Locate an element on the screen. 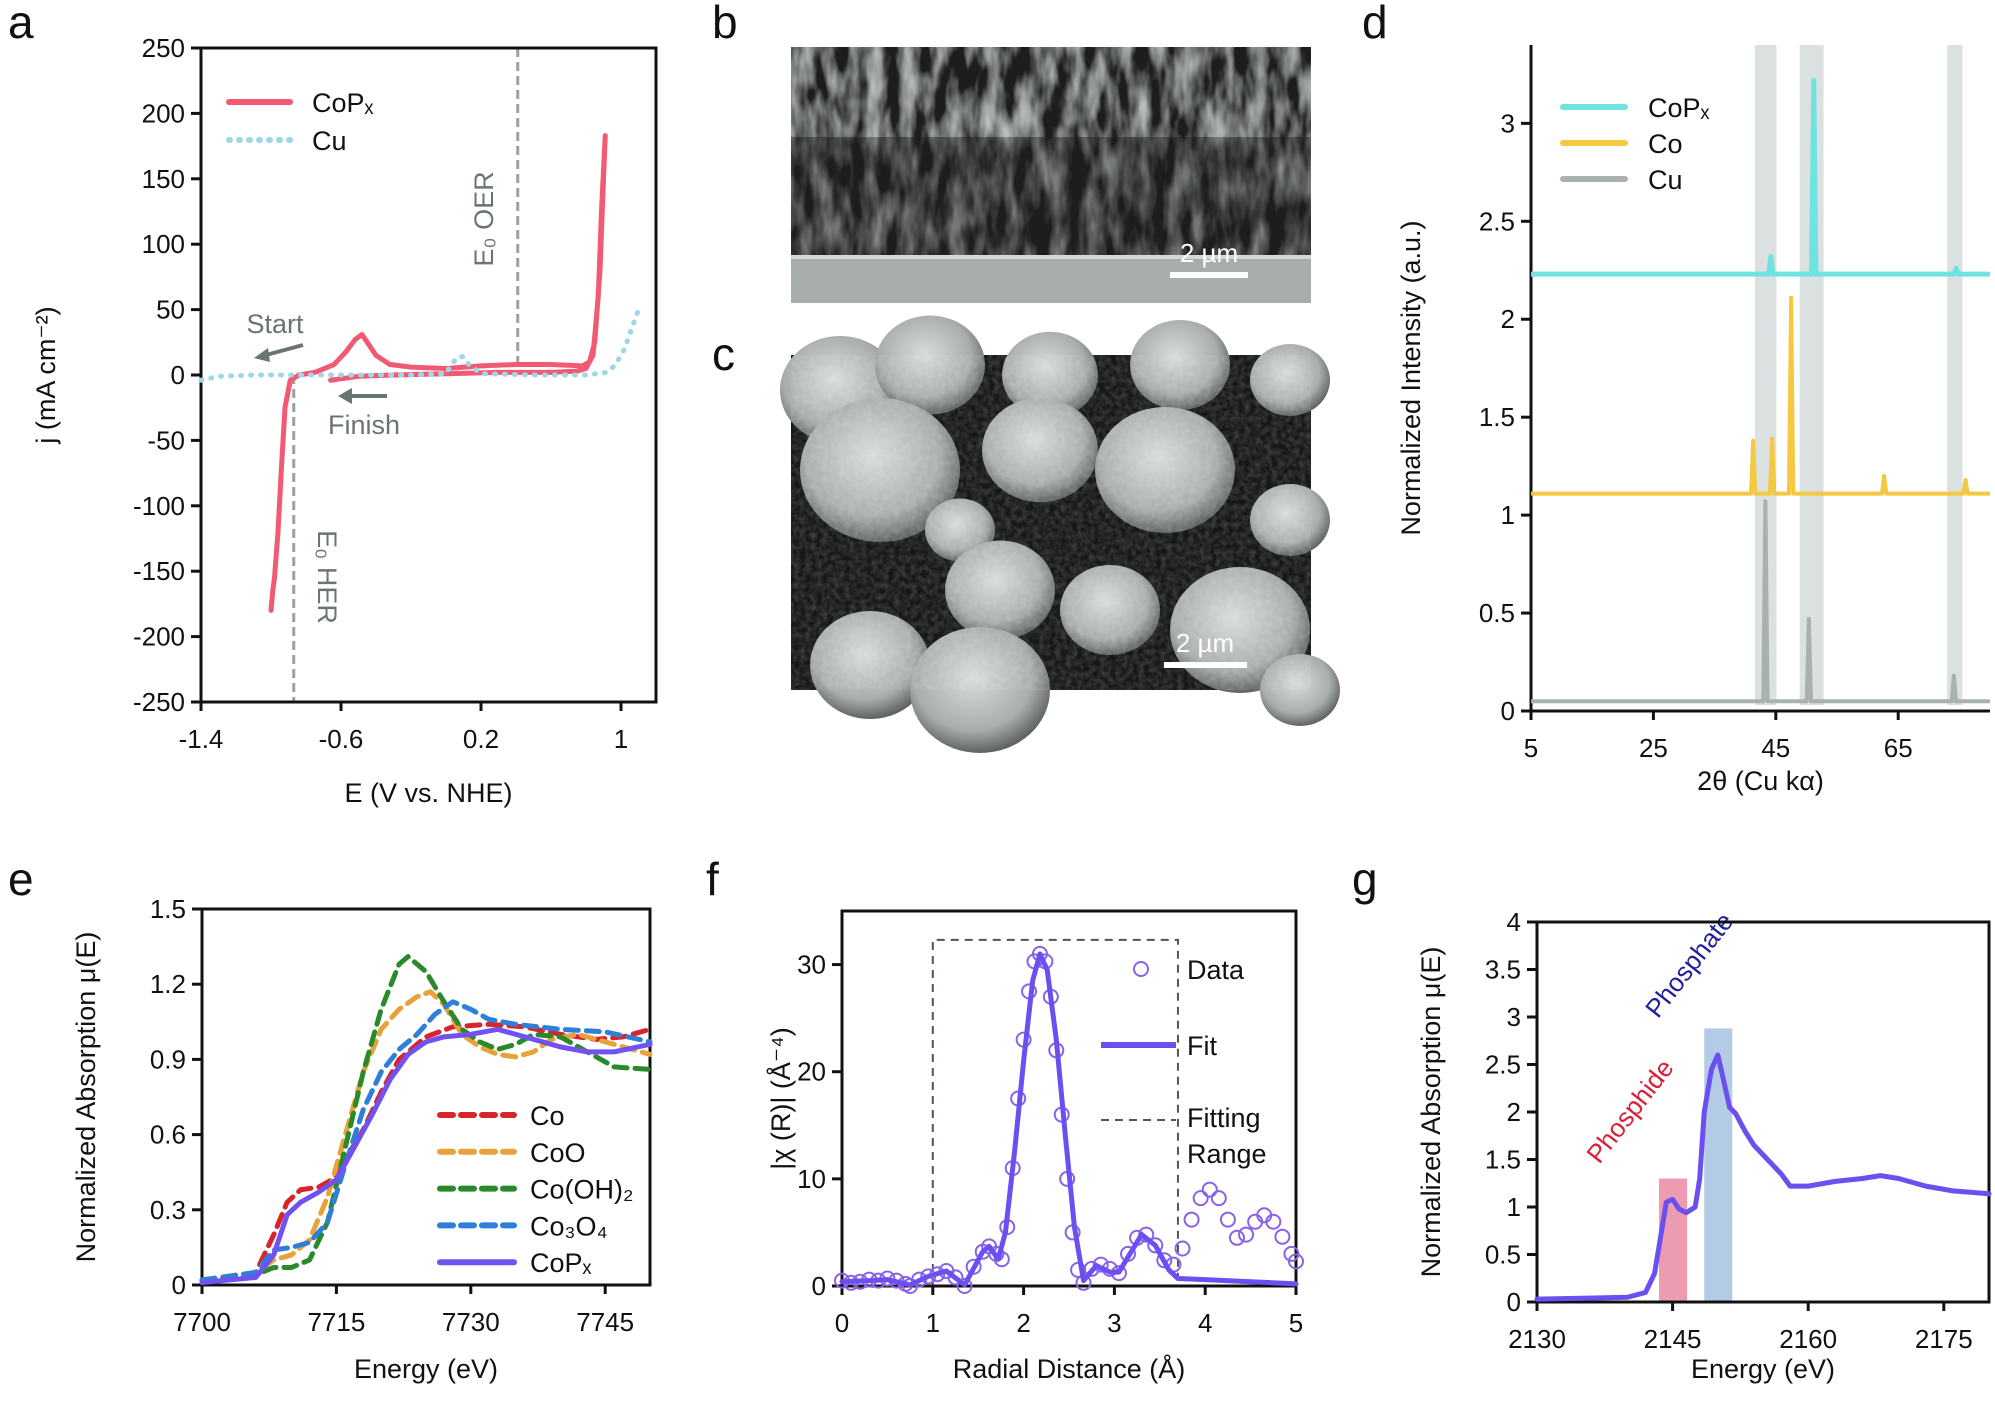 The image size is (1995, 1402). series-line-cooh is located at coordinates (426, 1119).